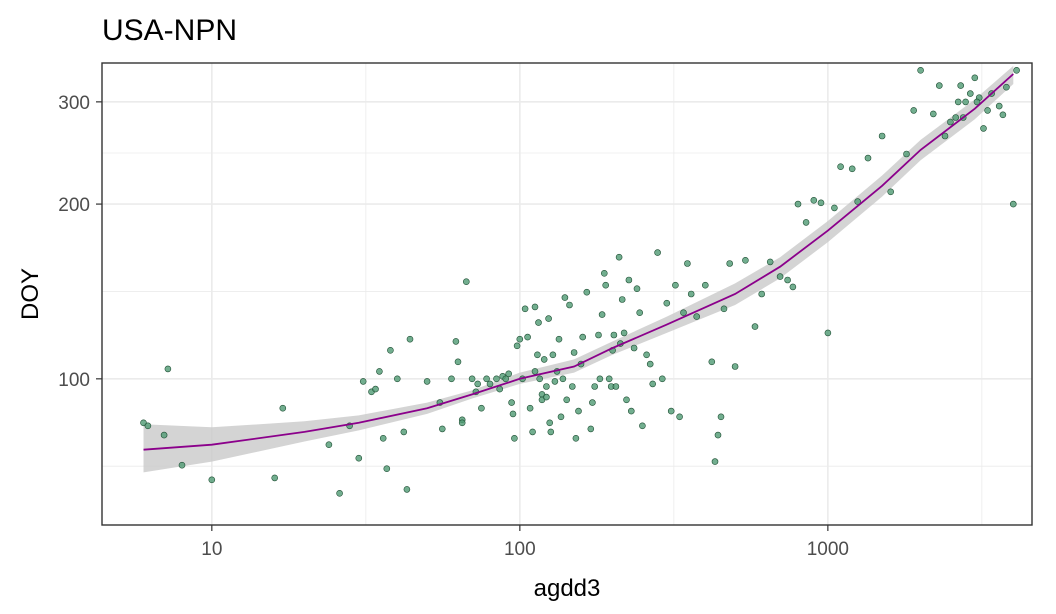 The width and height of the screenshot is (1056, 614). What do you see at coordinates (74, 103) in the screenshot?
I see `y-tick-label: 300` at bounding box center [74, 103].